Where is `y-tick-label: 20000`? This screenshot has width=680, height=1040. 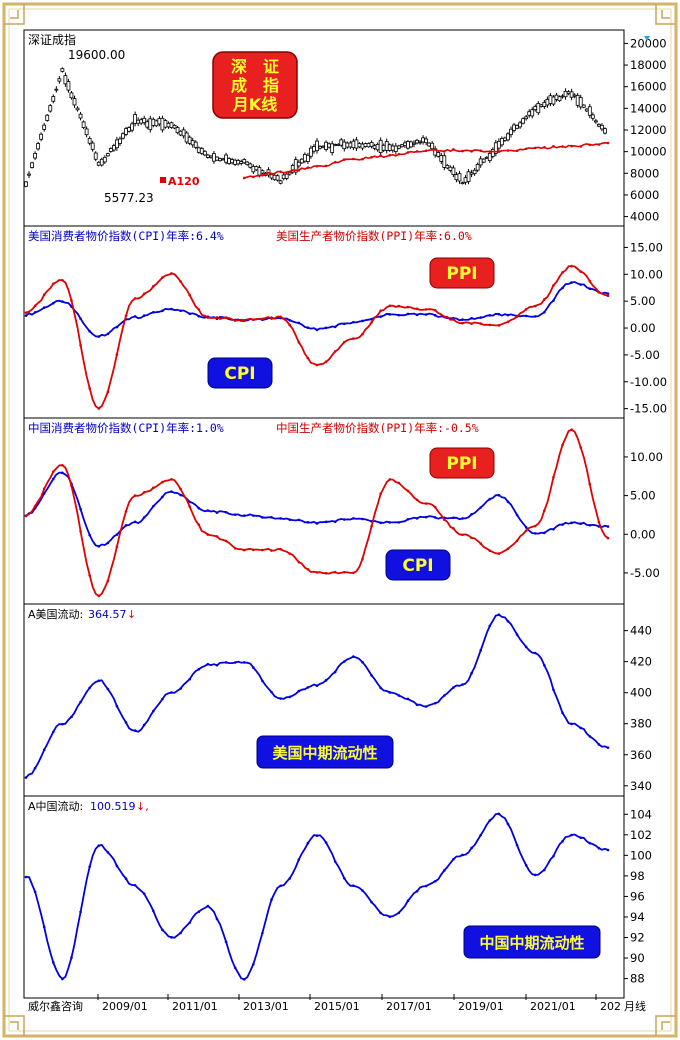
y-tick-label: 20000 is located at coordinates (648, 43).